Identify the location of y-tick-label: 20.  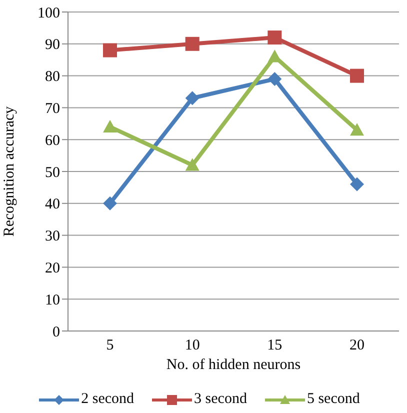
(52, 268).